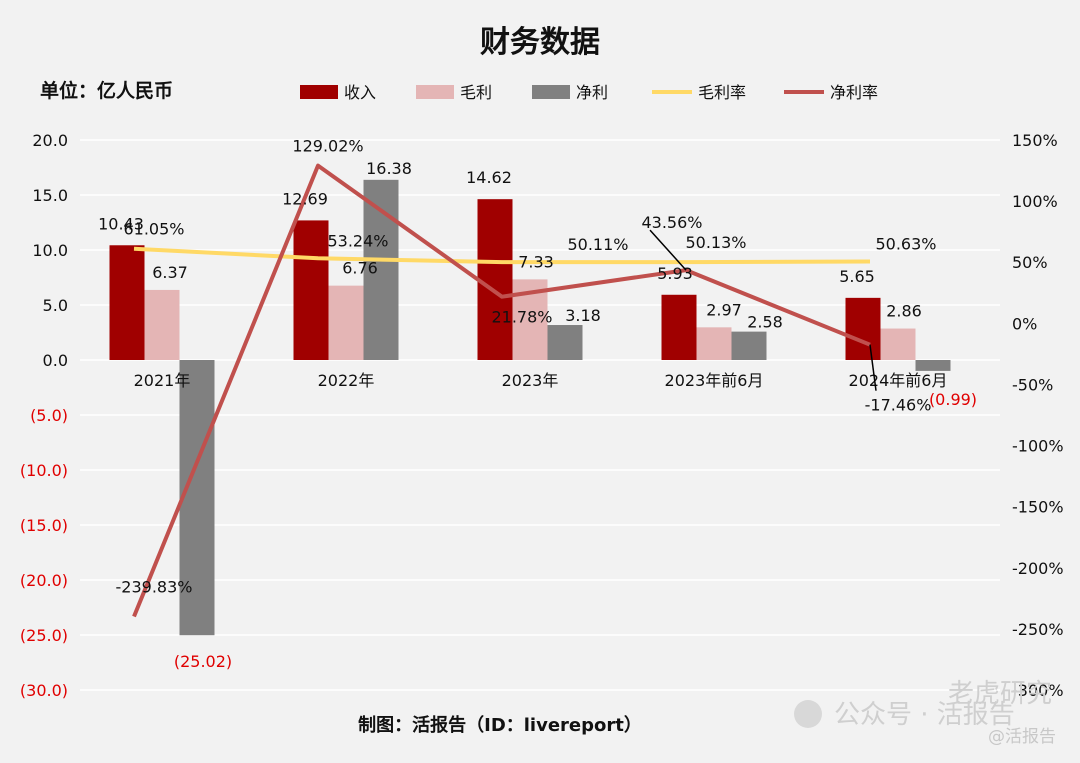  I want to click on bar-label-2-3: 2.58, so click(765, 322).